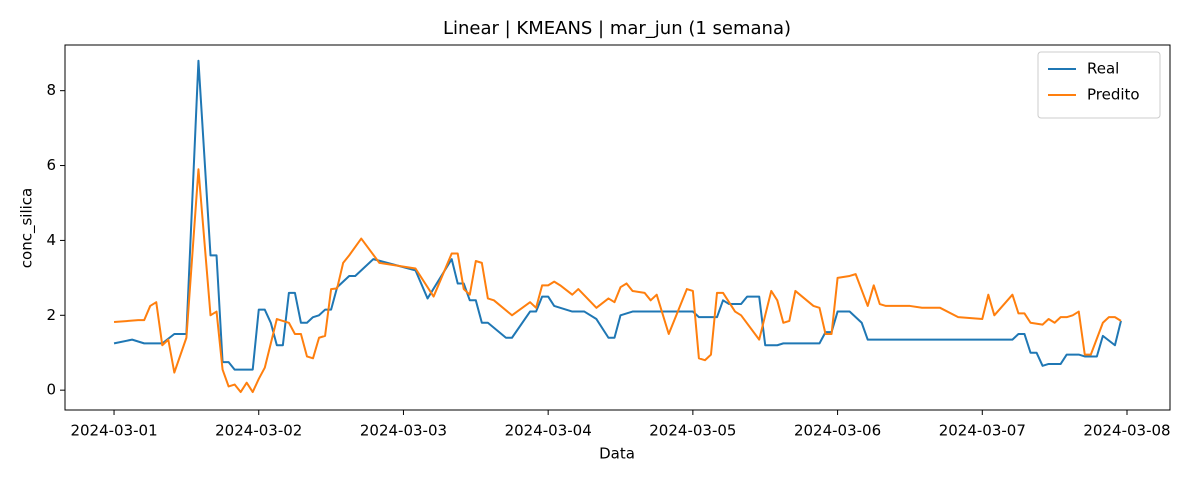  I want to click on x-tick-label: 2024-03-03, so click(403, 431).